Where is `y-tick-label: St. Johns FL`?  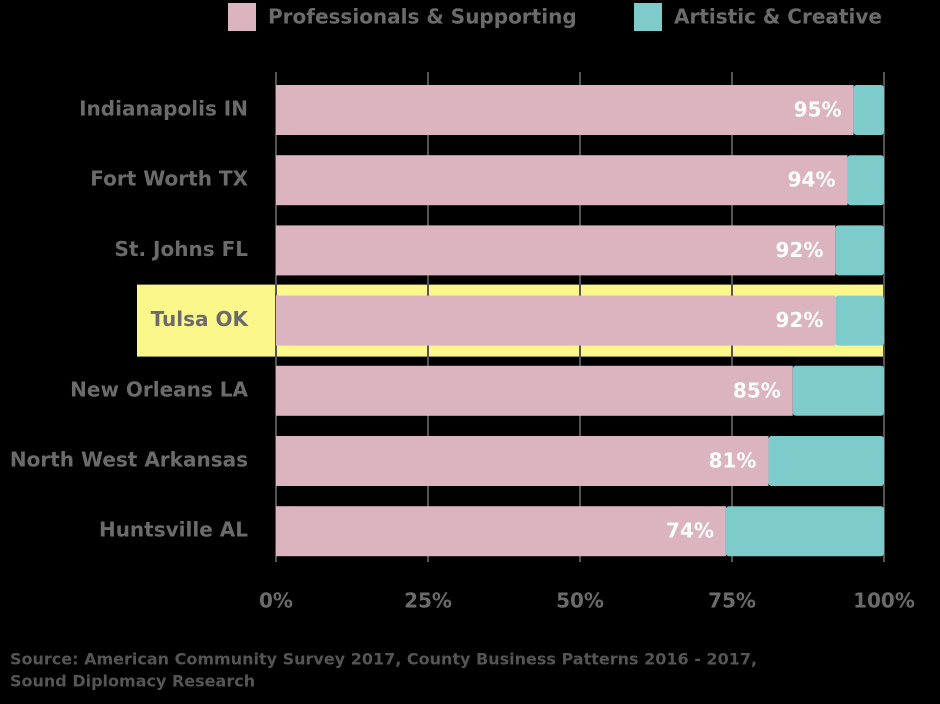
y-tick-label: St. Johns FL is located at coordinates (182, 249).